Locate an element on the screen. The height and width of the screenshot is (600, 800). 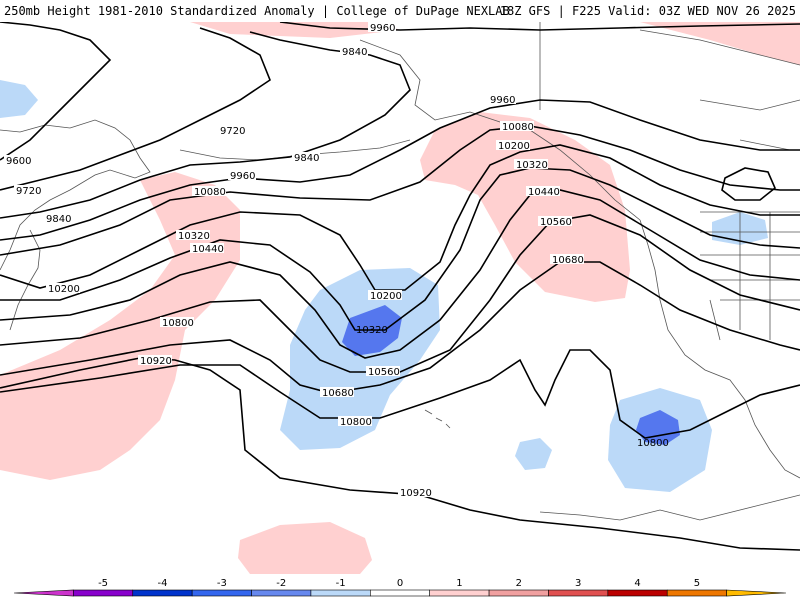
canada-arctic is located at coordinates (719, 90).